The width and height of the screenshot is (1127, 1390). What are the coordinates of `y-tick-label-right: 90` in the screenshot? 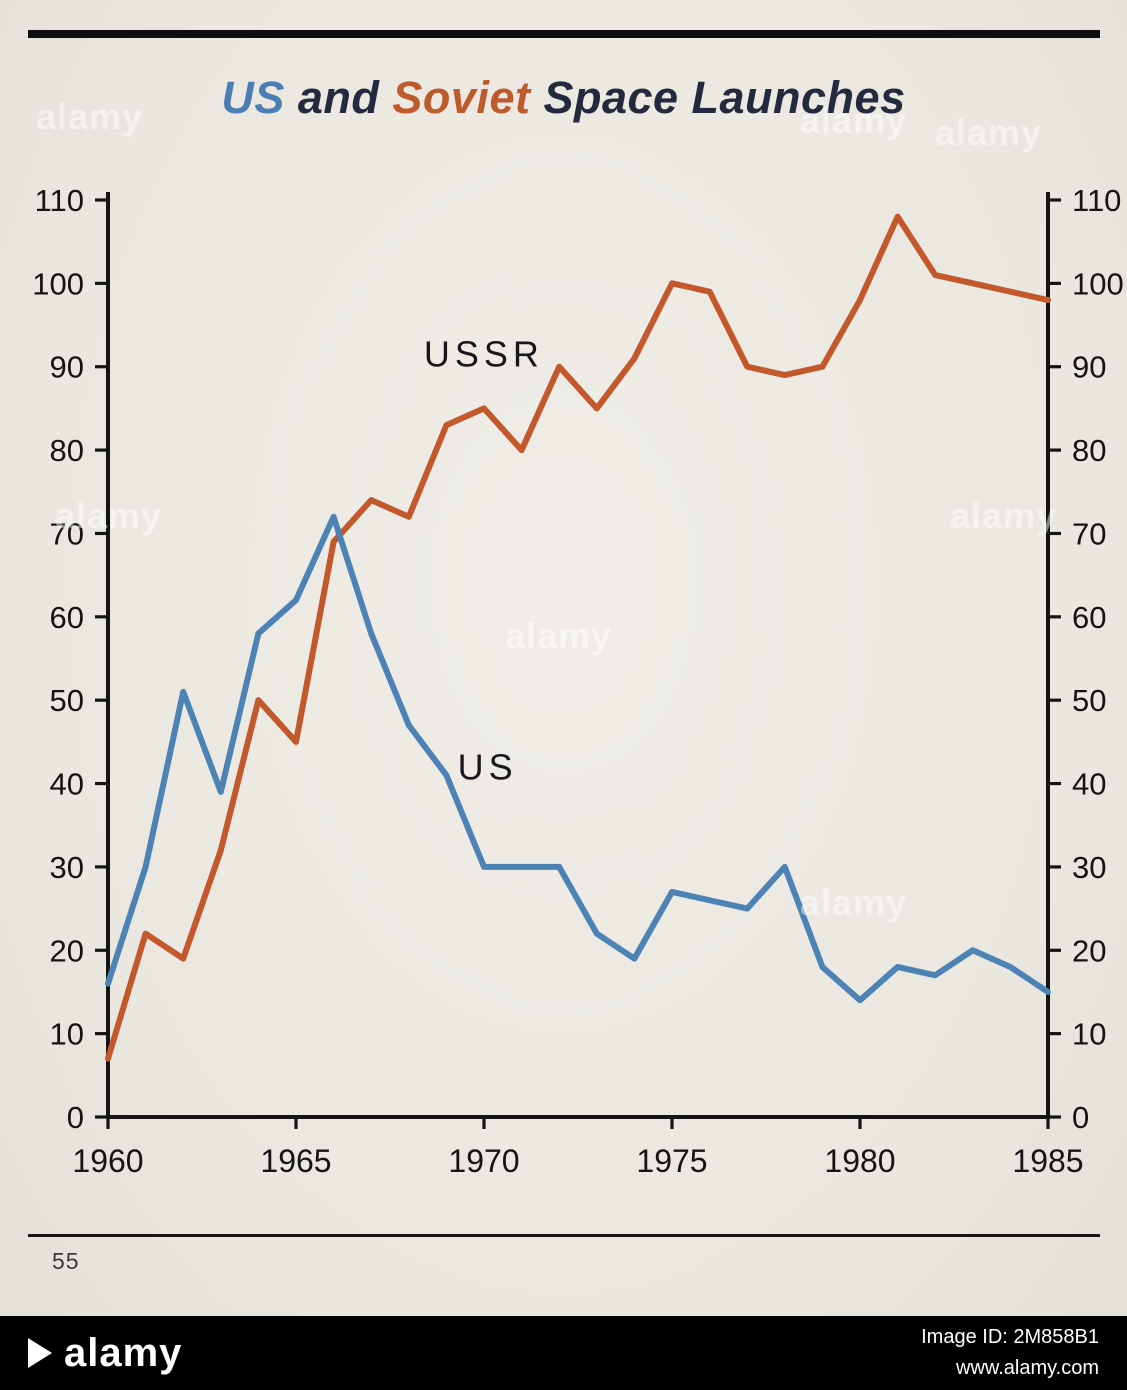 It's located at (1089, 367).